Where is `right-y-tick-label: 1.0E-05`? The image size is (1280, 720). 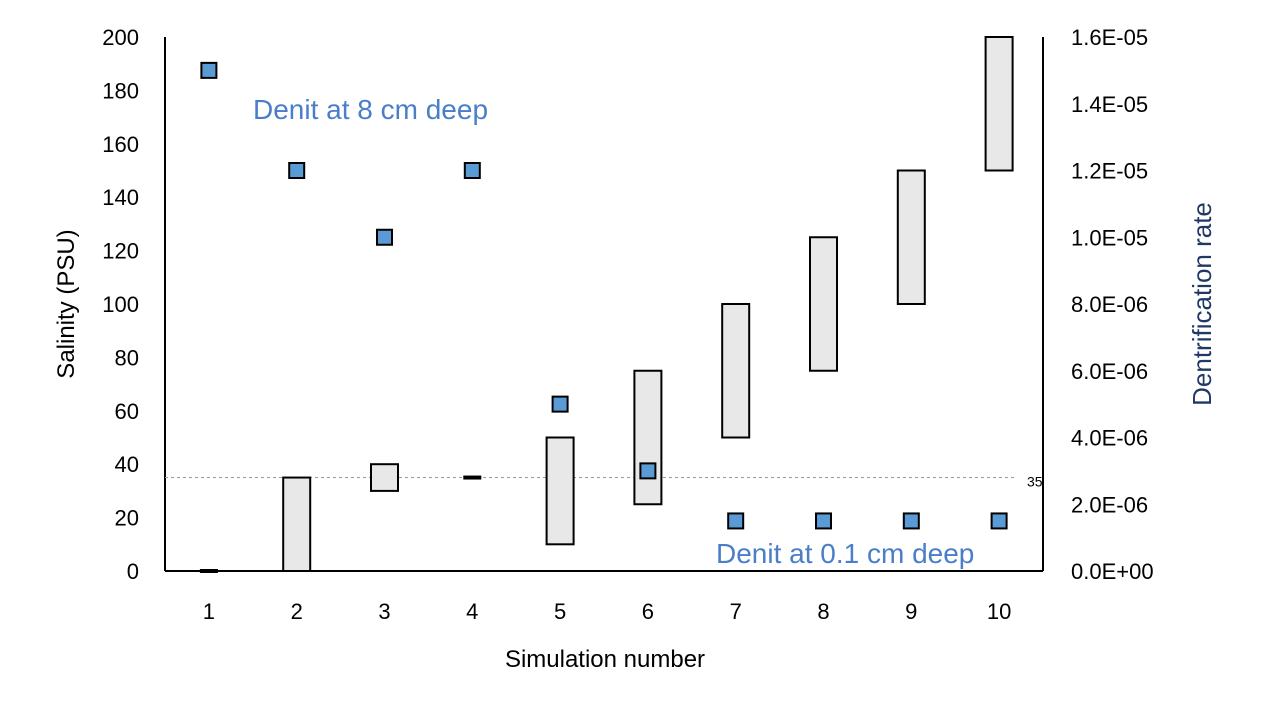
right-y-tick-label: 1.0E-05 is located at coordinates (1109, 237).